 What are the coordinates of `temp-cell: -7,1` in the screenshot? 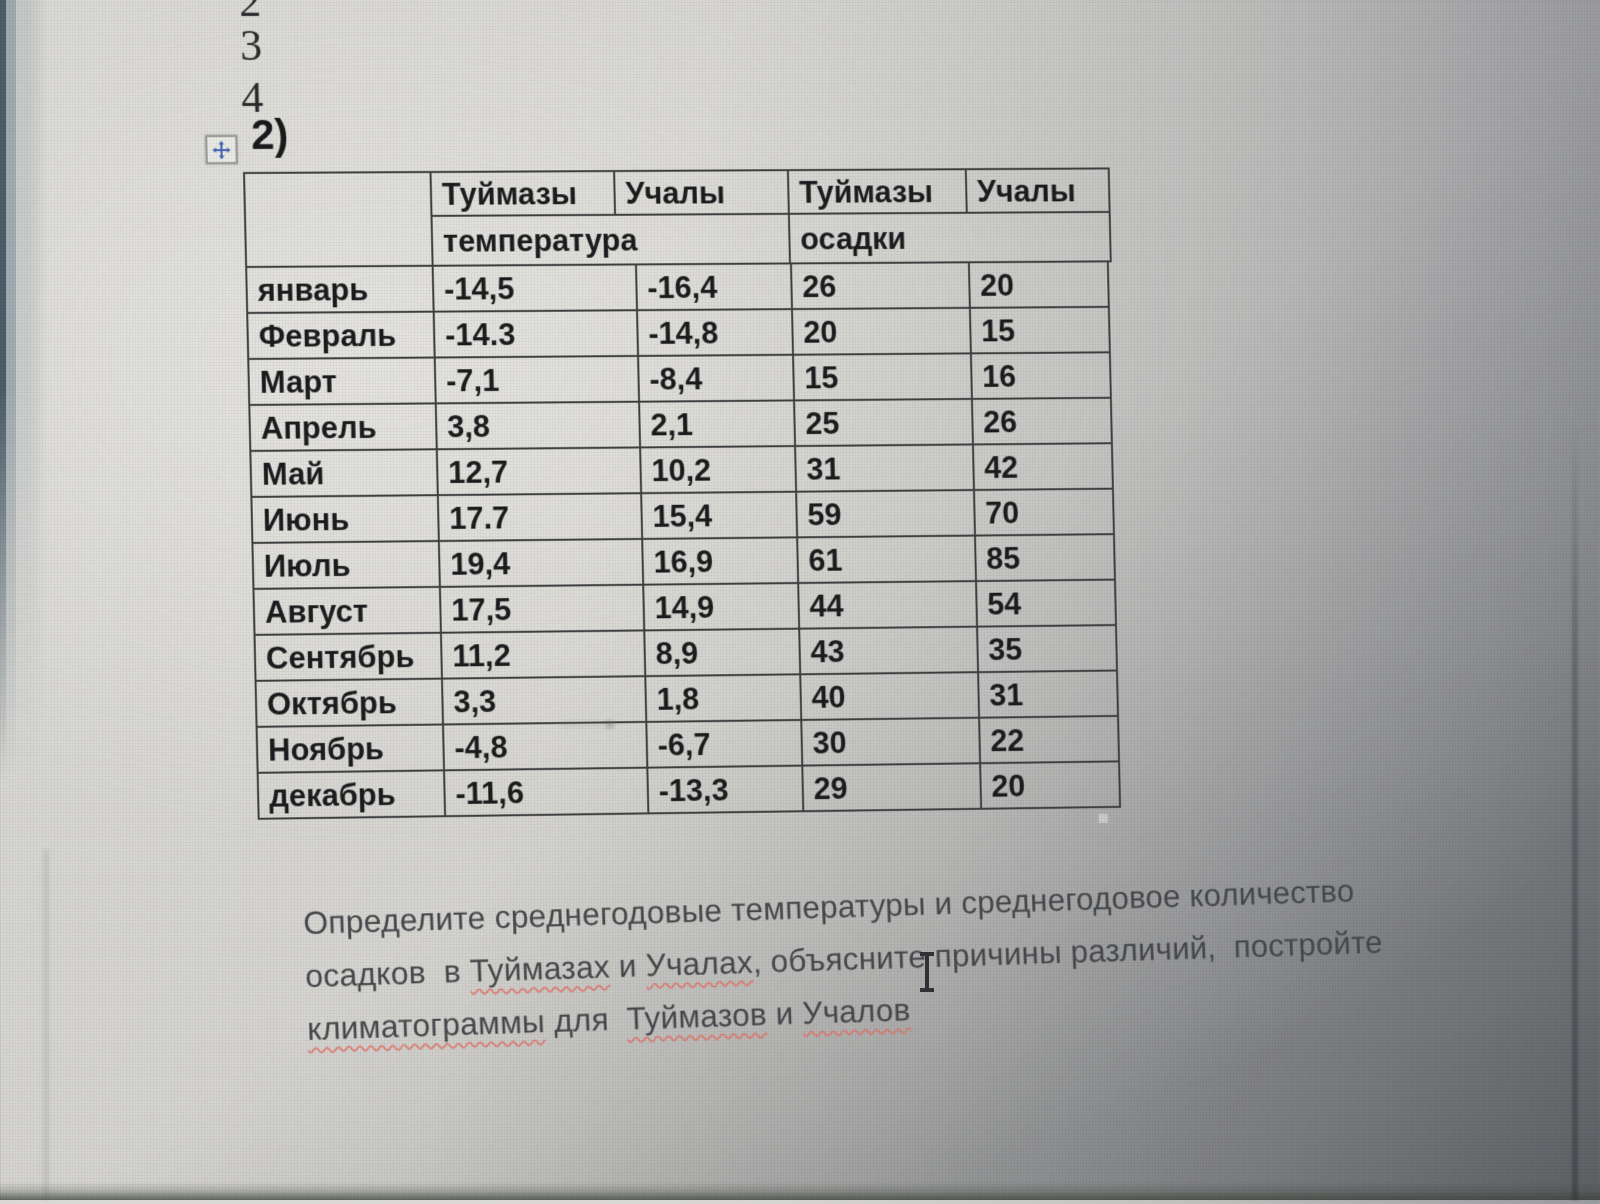 It's located at (537, 379).